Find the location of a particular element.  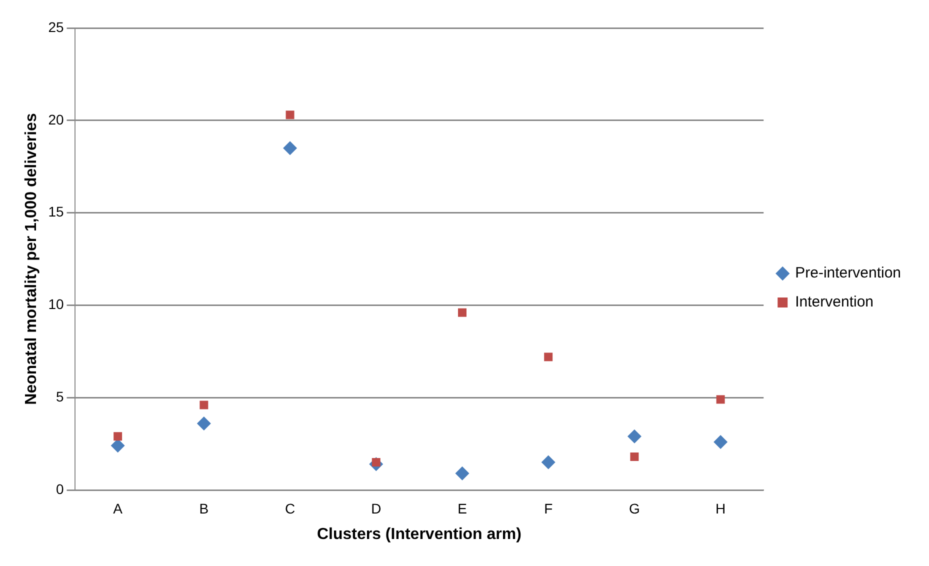

y-tick-label: 20 is located at coordinates (56, 119).